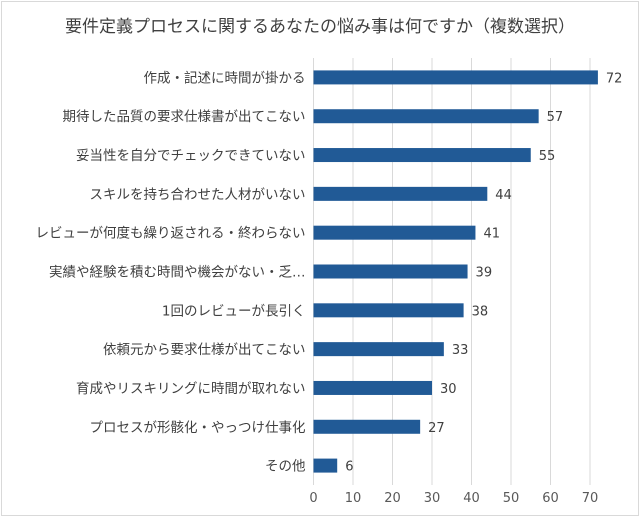  I want to click on data-label: 30, so click(448, 389).